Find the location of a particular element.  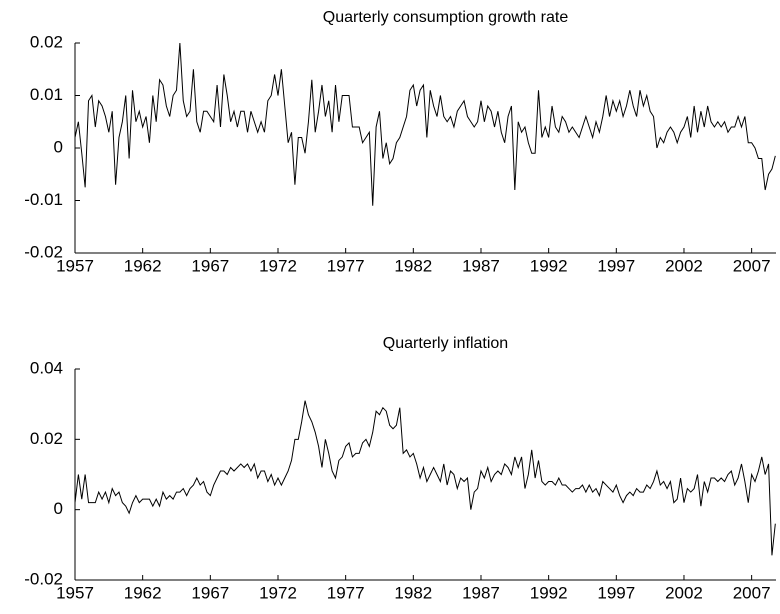

y-tick-label: 0.04 is located at coordinates (46, 367).